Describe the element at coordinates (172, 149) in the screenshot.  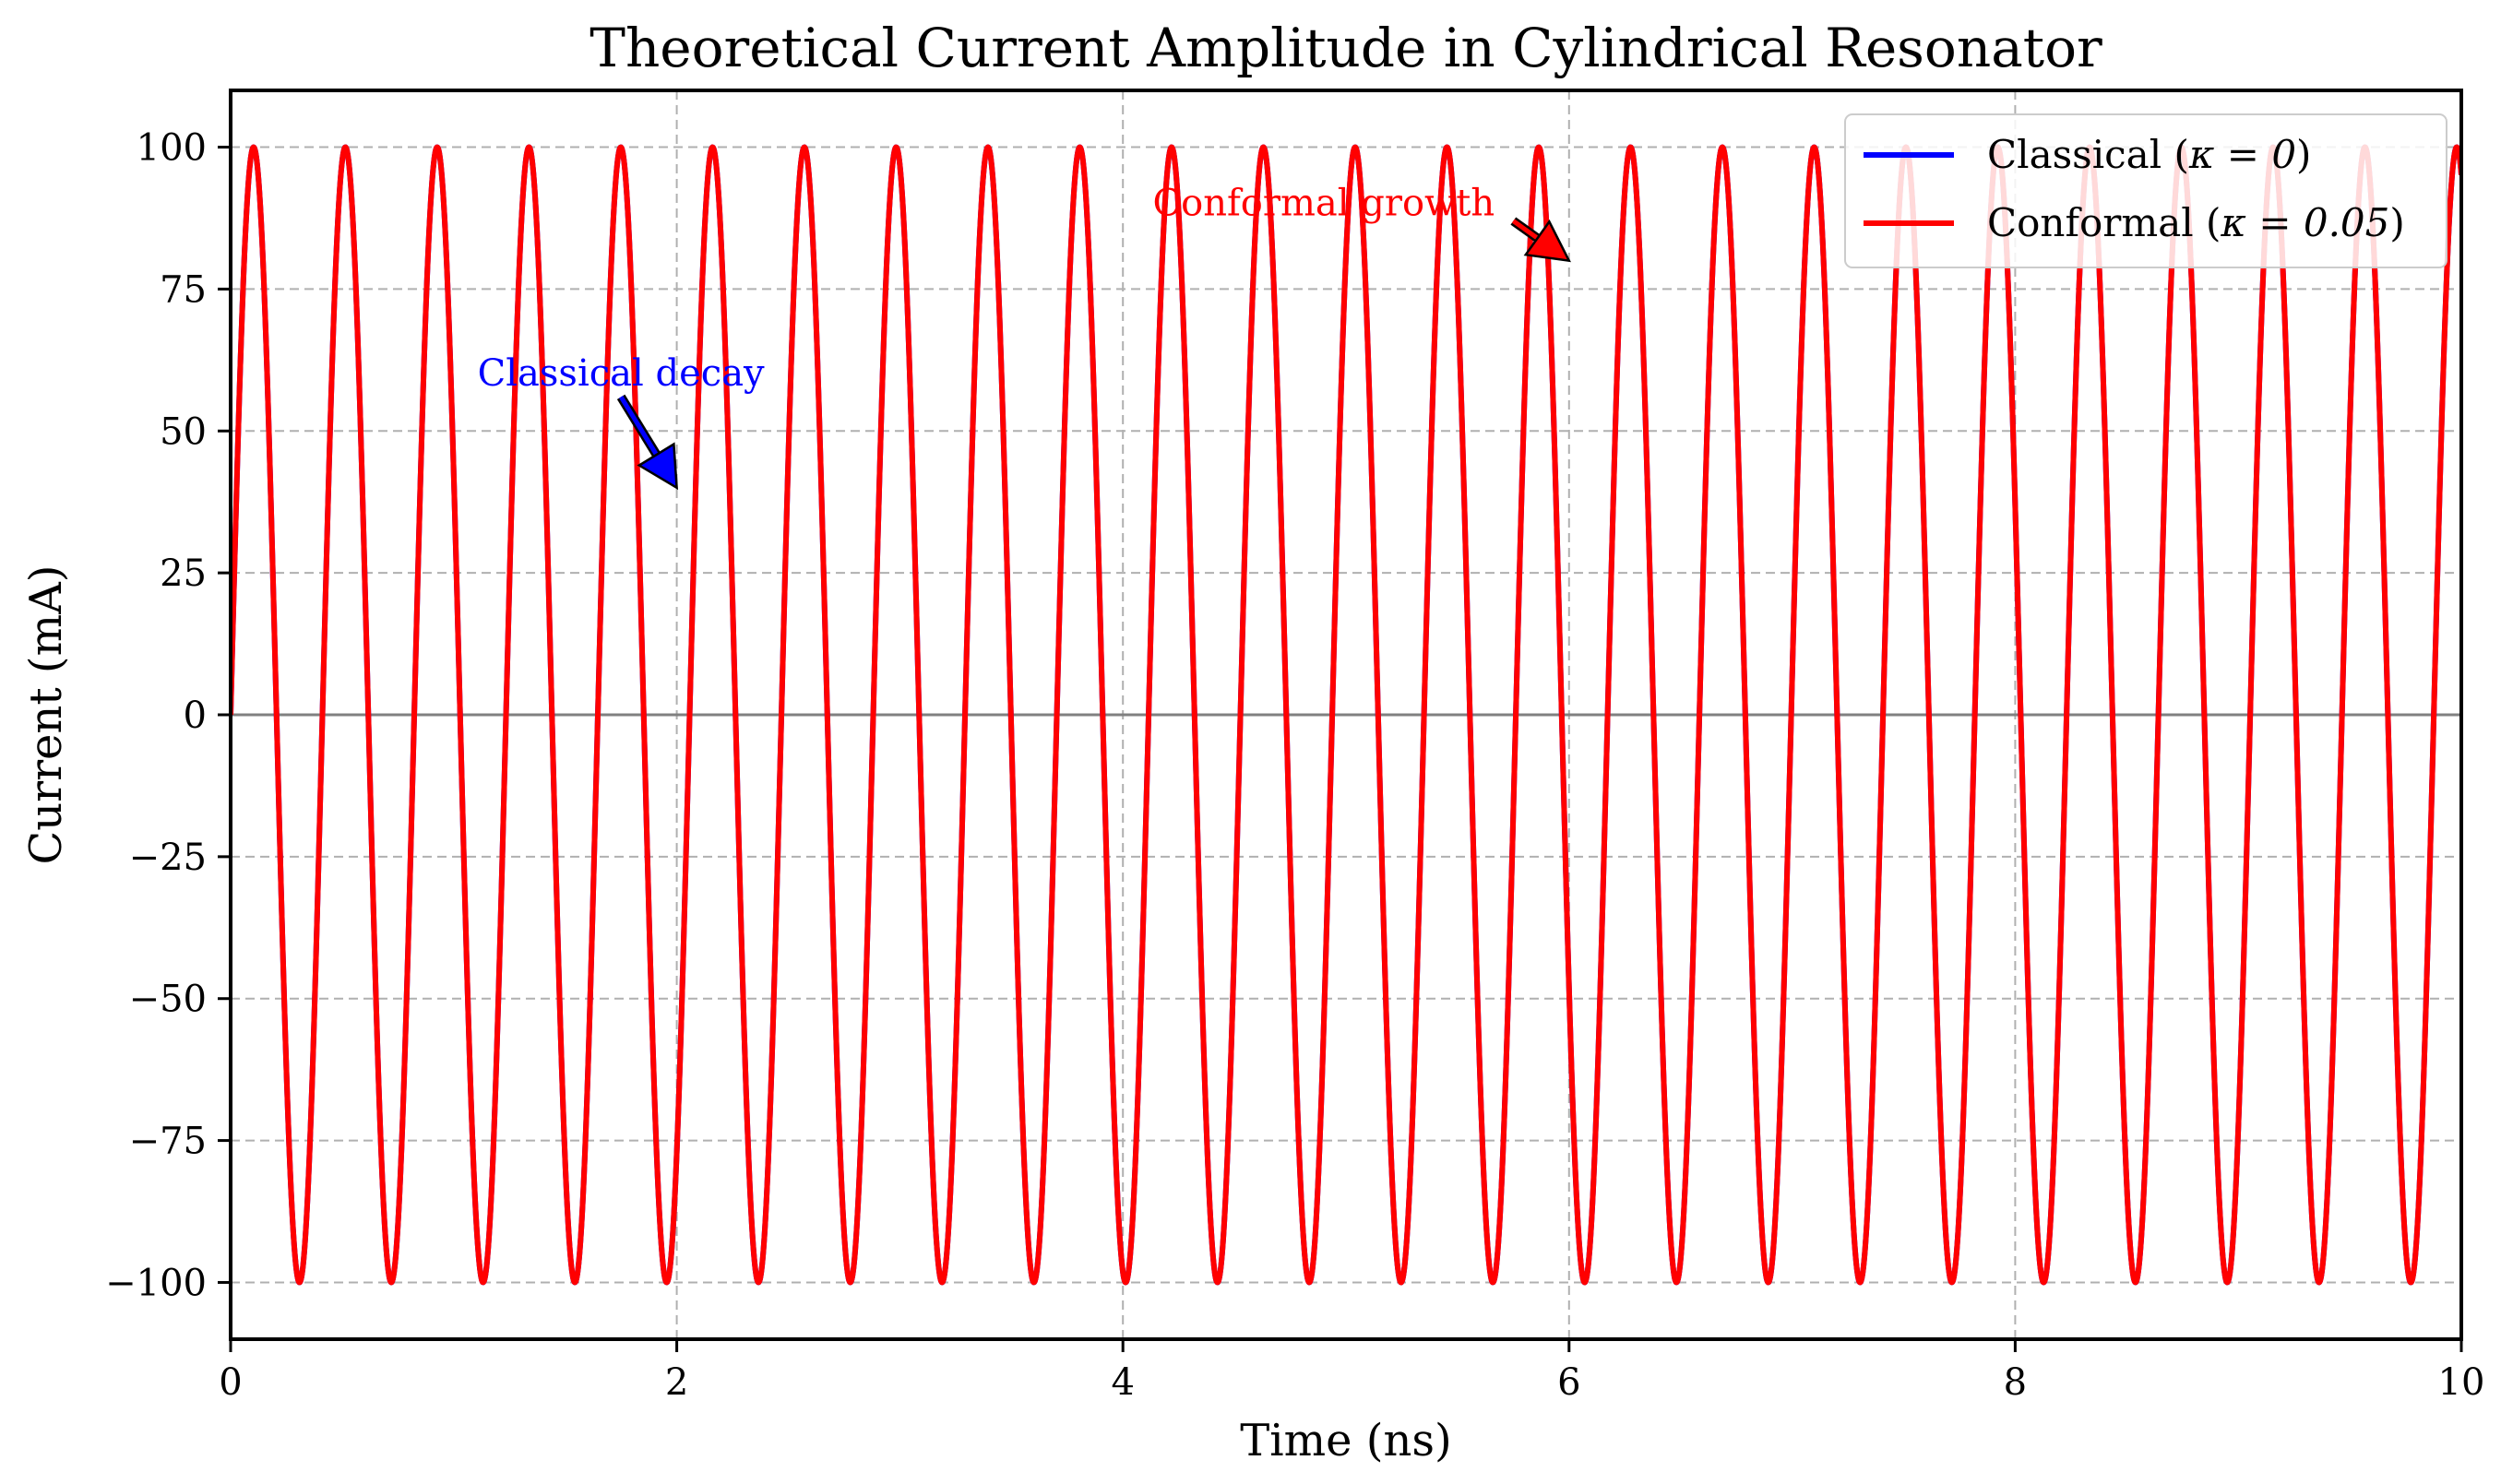
I see `y-tick-label: 100` at that location.